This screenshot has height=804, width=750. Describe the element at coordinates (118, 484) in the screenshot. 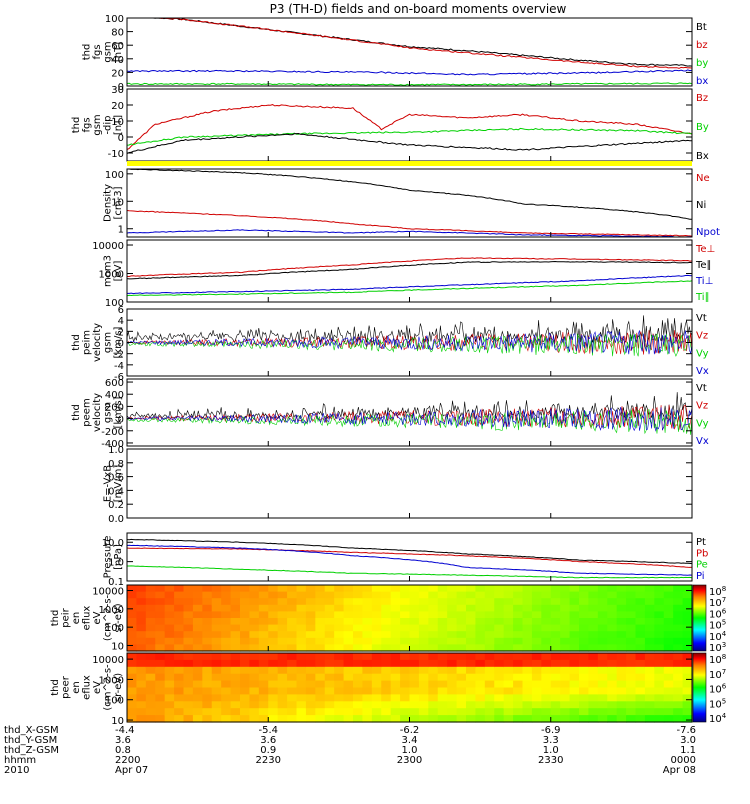

I see `y-axis-label-line: [mV/m]` at that location.